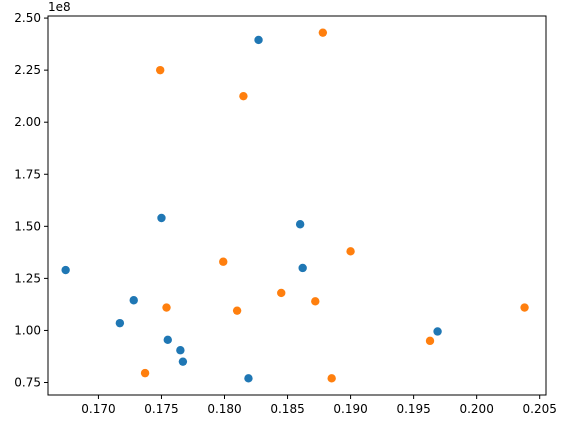  I want to click on x-tick-label: 0.195, so click(413, 409).